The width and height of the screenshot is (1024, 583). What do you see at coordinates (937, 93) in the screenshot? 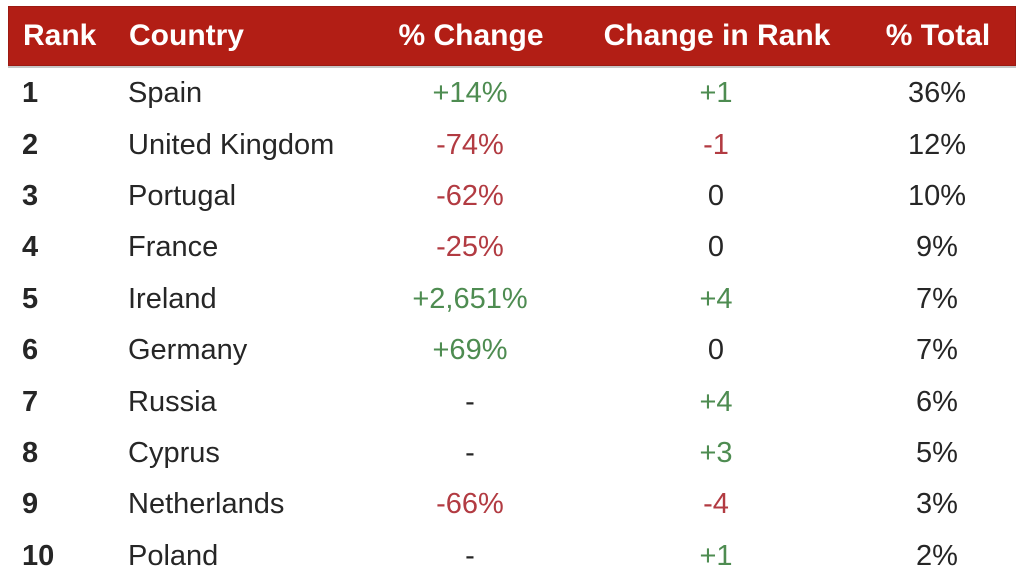
I see `pct-total-cell: 36%` at bounding box center [937, 93].